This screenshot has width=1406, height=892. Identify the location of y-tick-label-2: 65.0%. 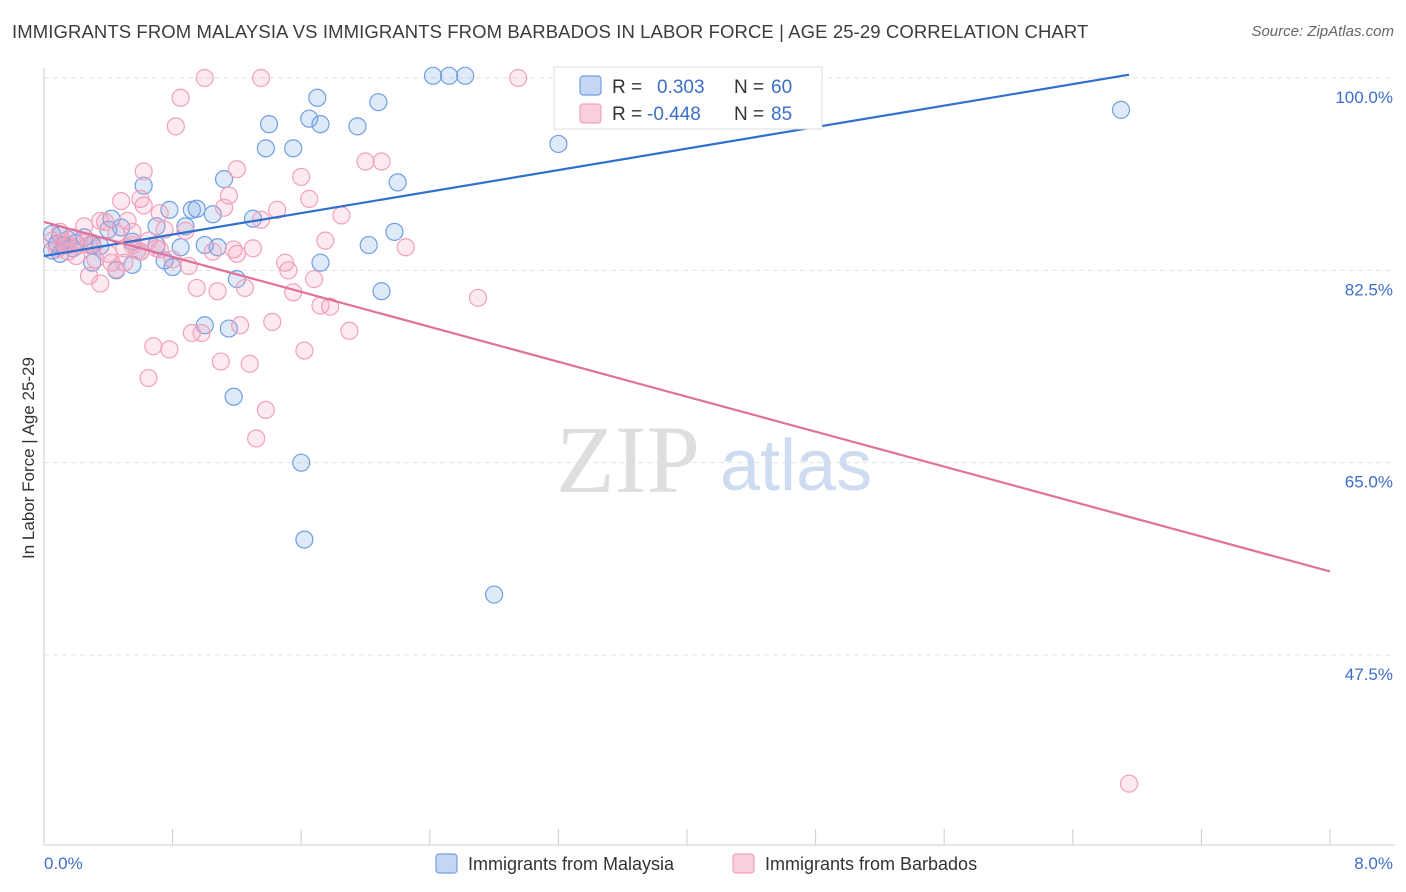
(1369, 482).